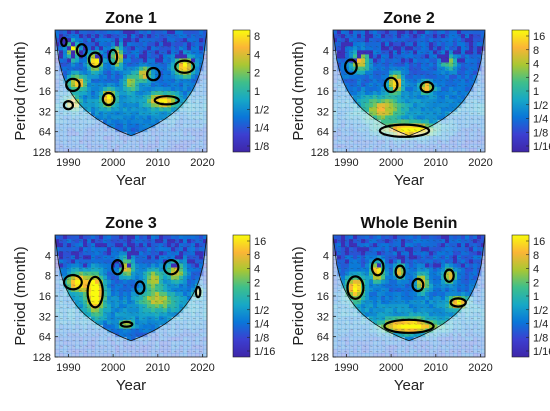 Image resolution: width=550 pixels, height=411 pixels. Describe the element at coordinates (409, 180) in the screenshot. I see `x-axis-label: Year` at that location.